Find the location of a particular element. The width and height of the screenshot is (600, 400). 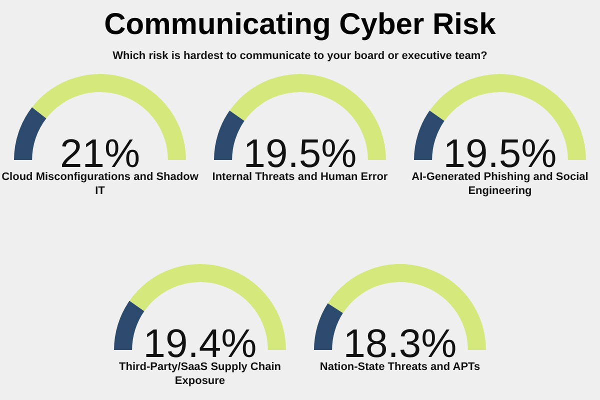

text: Communicating Cyber Risk is located at coordinates (300, 25).